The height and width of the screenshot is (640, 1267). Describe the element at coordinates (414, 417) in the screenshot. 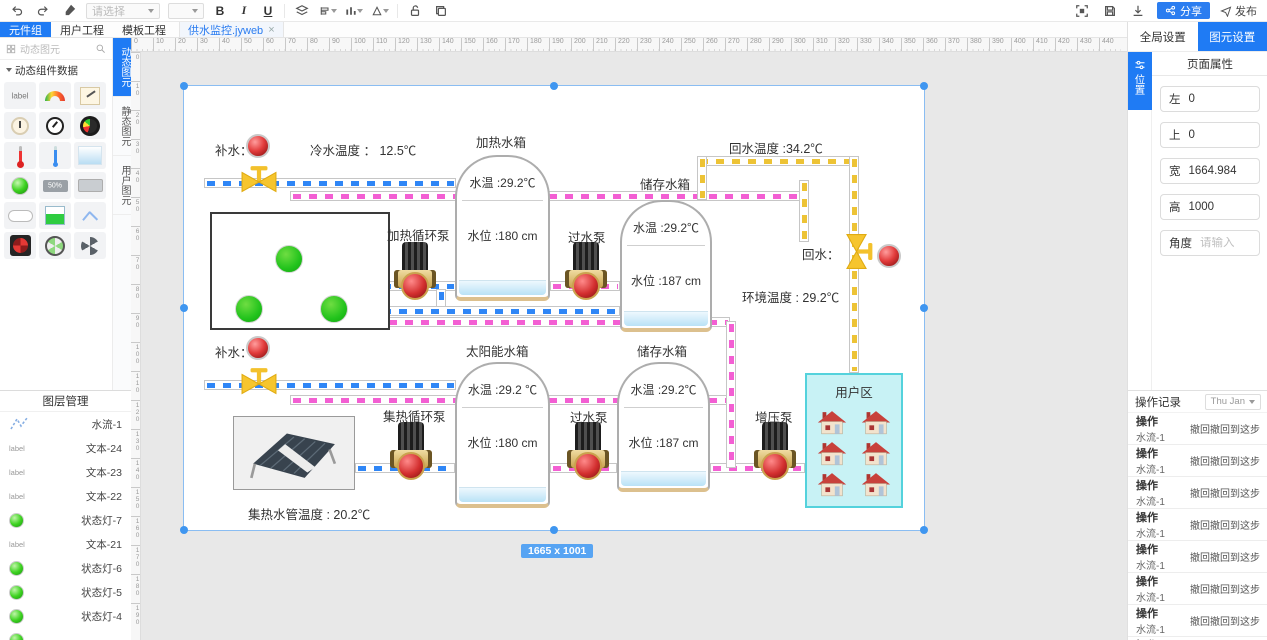

I see `label-pump-collector: 集热循环泵` at that location.